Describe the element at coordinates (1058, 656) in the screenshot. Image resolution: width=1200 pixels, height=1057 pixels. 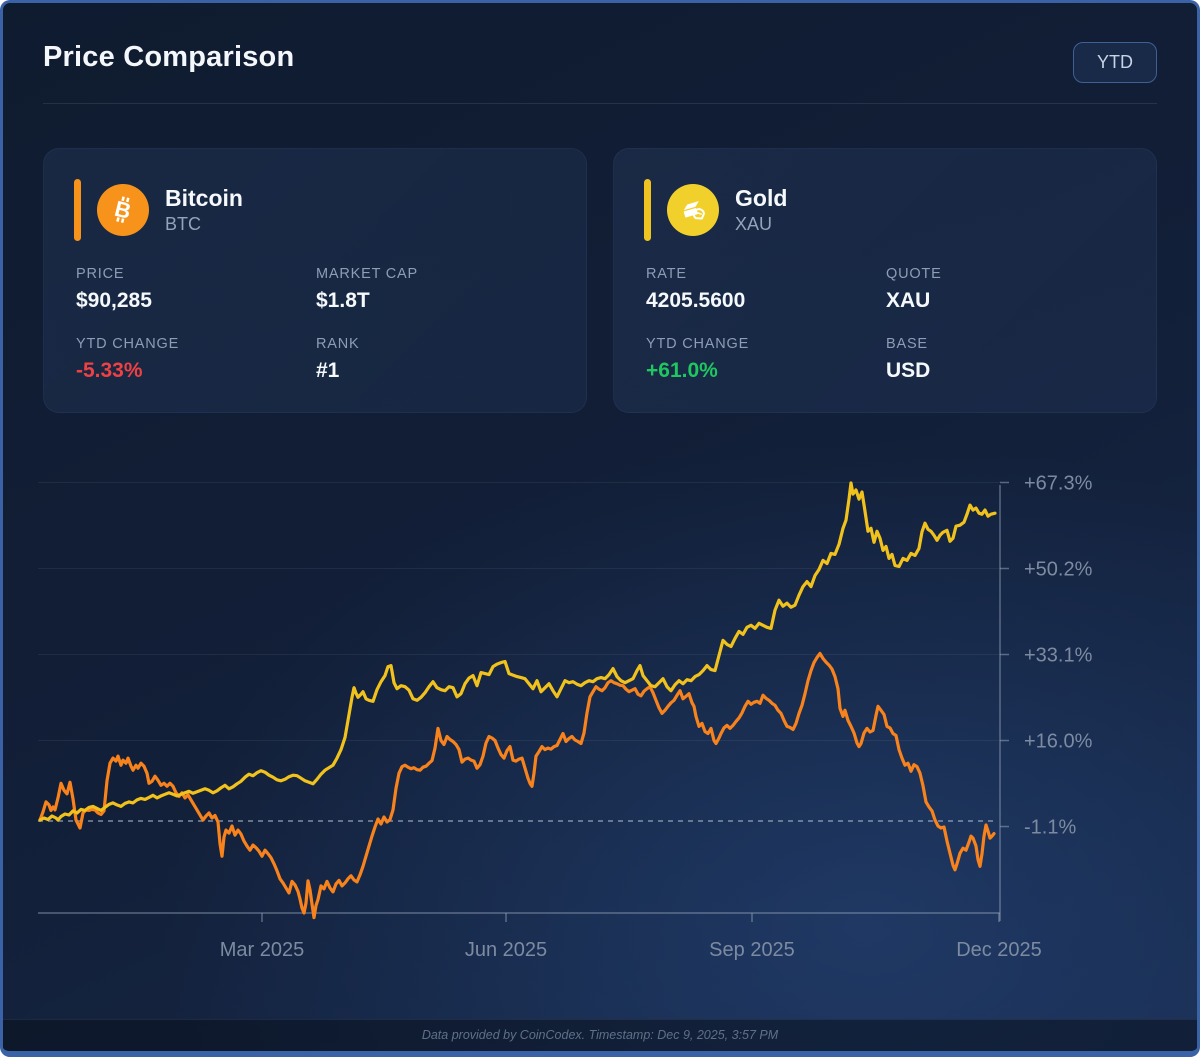
I see `y-tick-label: +33.1%` at that location.